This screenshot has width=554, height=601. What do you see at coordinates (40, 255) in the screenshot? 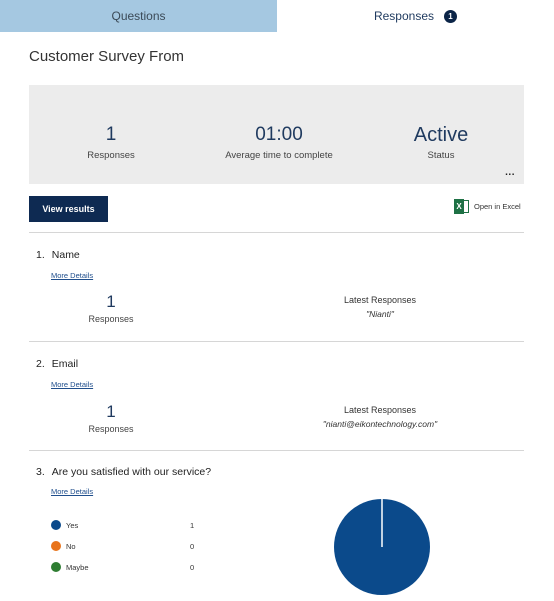
I see `question-1-number: 1.` at bounding box center [40, 255].